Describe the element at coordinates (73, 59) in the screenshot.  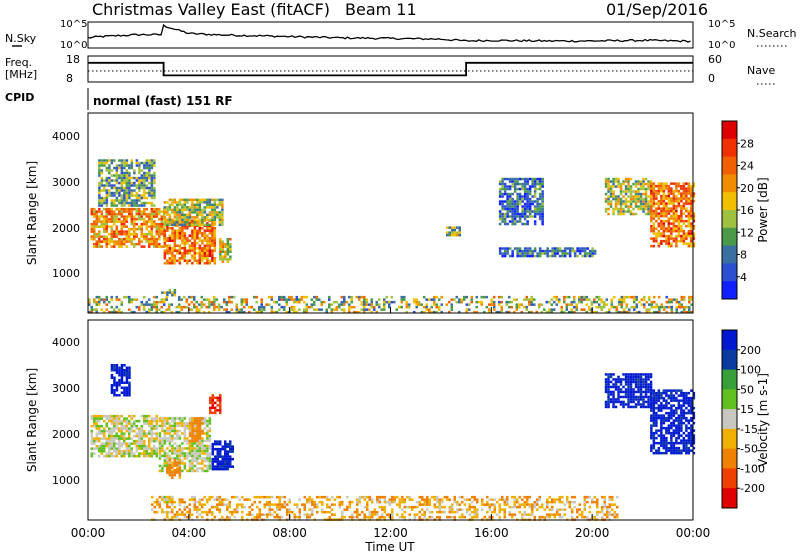
I see `freq-left-tick-top: 18` at that location.